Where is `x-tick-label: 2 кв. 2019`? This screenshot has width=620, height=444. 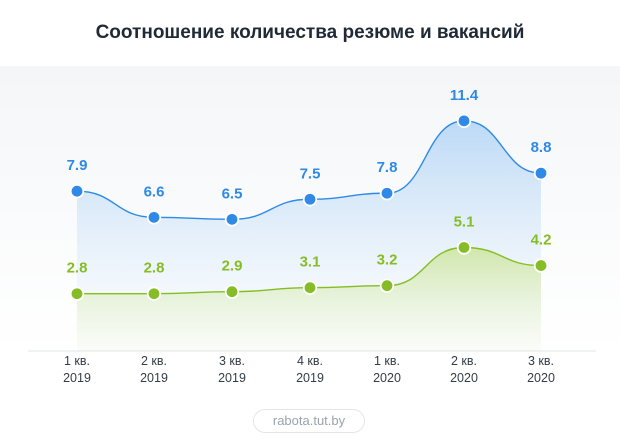 x-tick-label: 2 кв. 2019 is located at coordinates (154, 370).